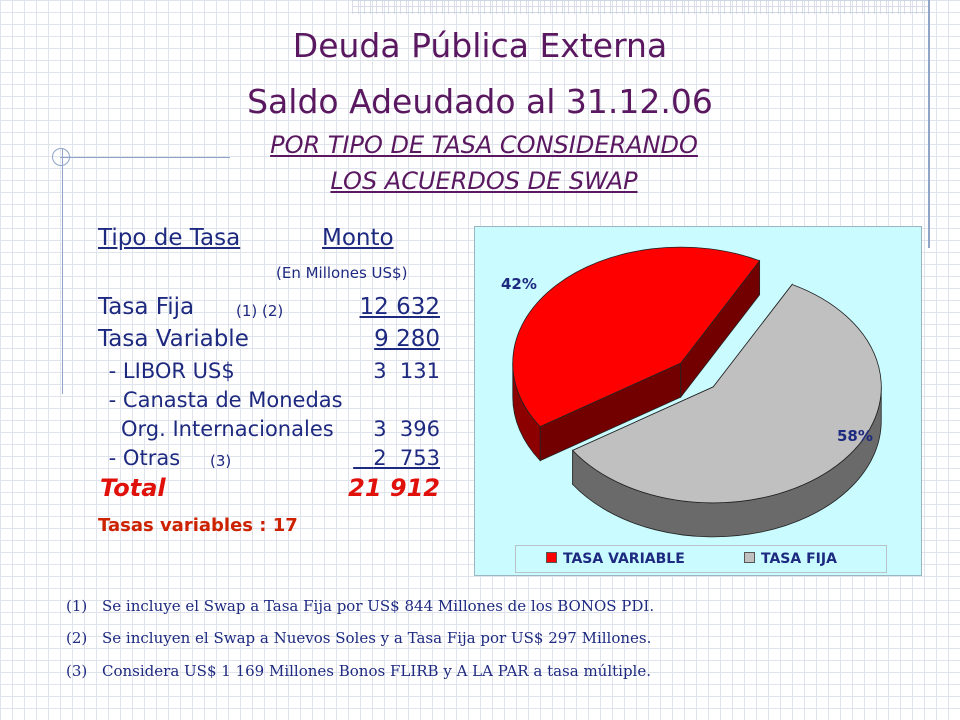 This screenshot has width=960, height=720. Describe the element at coordinates (169, 238) in the screenshot. I see `column-header-tipo: Tipo de Tasa` at that location.